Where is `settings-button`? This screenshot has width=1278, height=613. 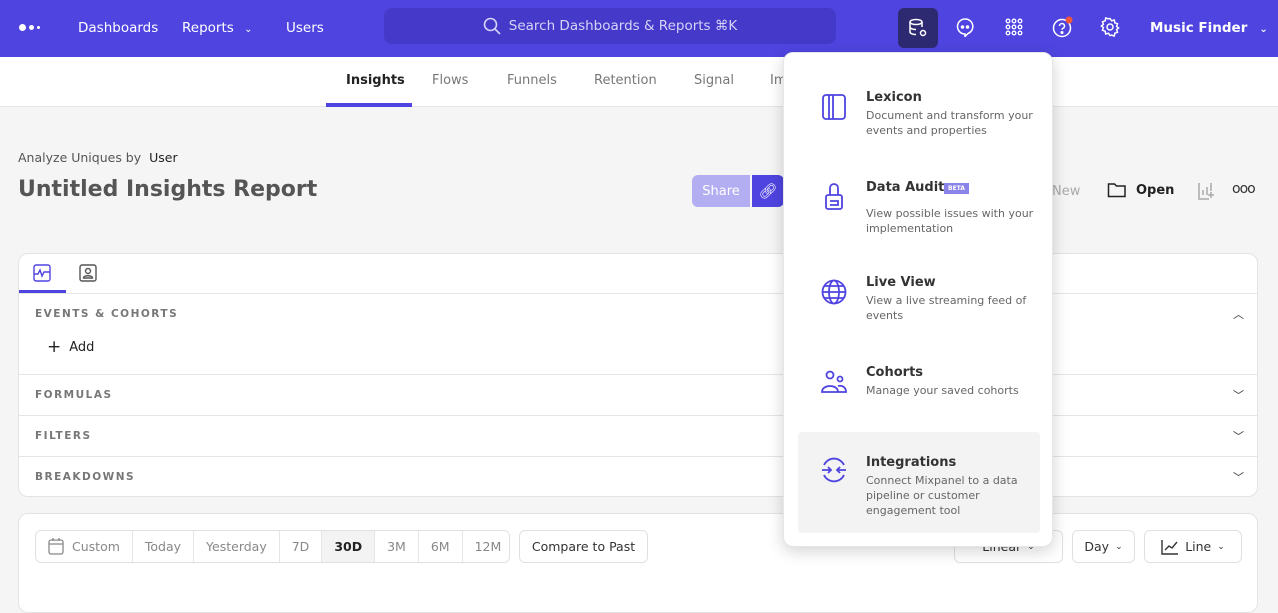 settings-button is located at coordinates (1110, 27).